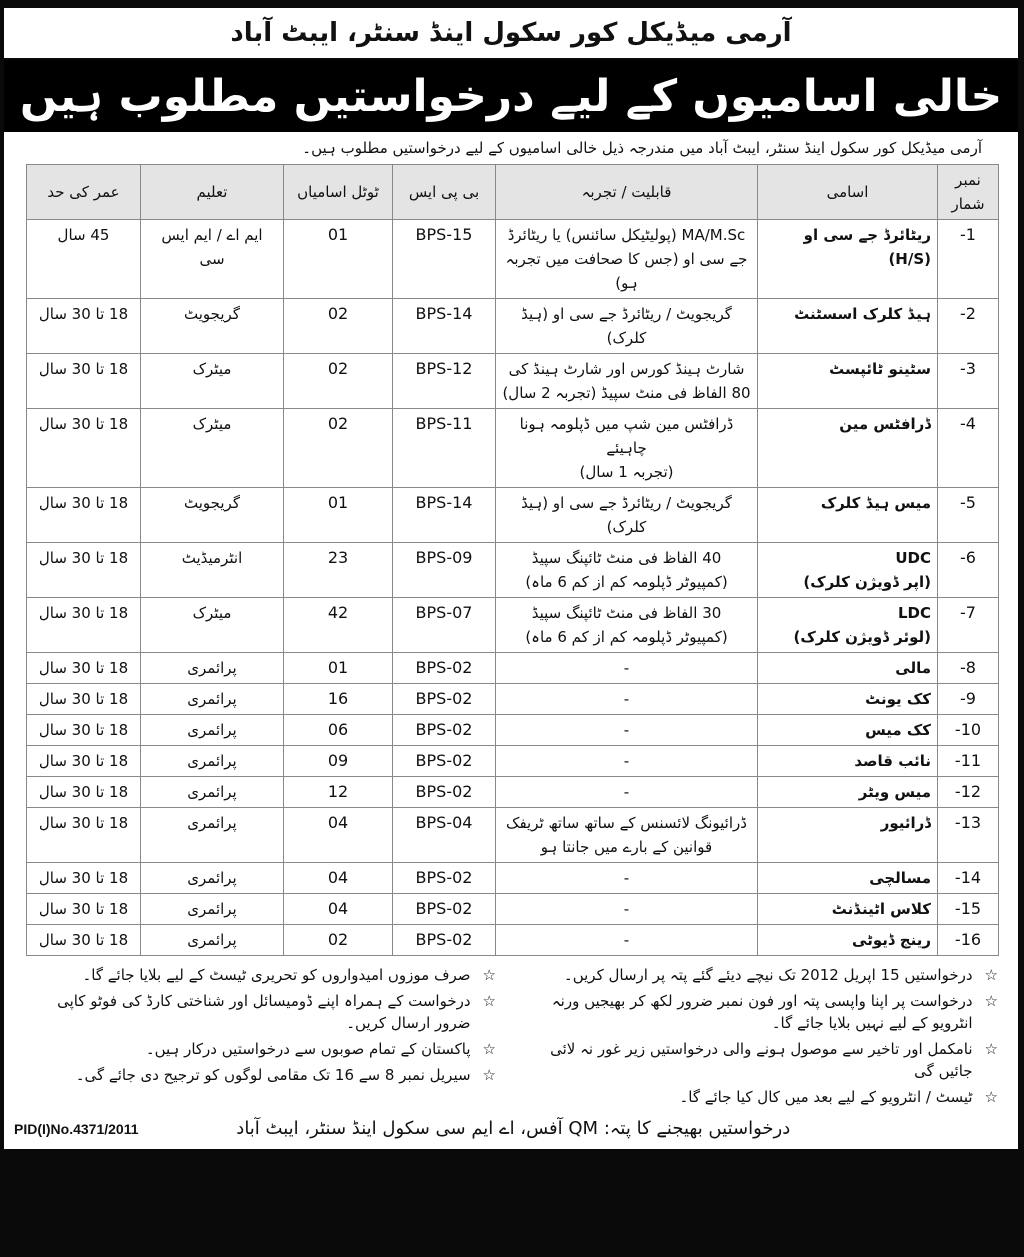  I want to click on serial-cell: -12, so click(968, 792).